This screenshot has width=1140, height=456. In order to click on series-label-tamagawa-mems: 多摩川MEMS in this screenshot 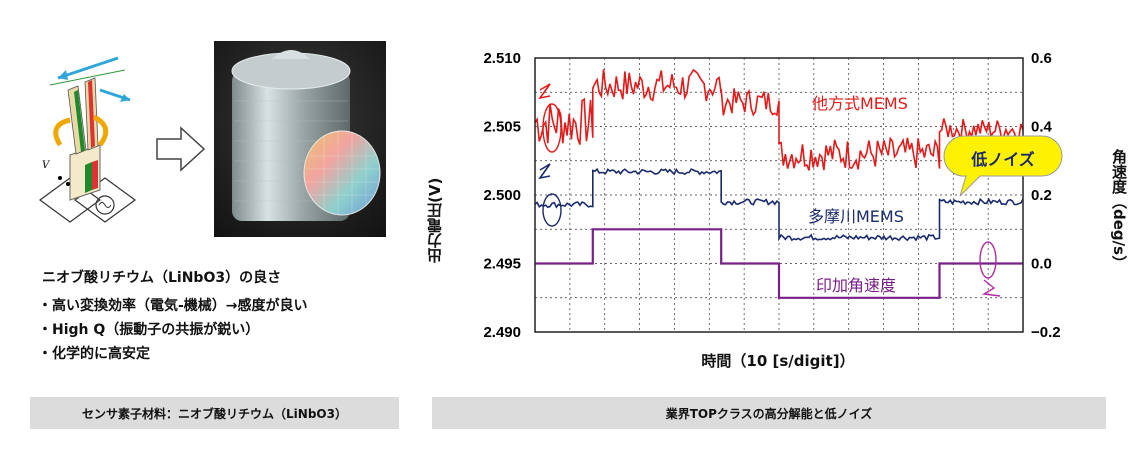, I will do `click(856, 216)`.